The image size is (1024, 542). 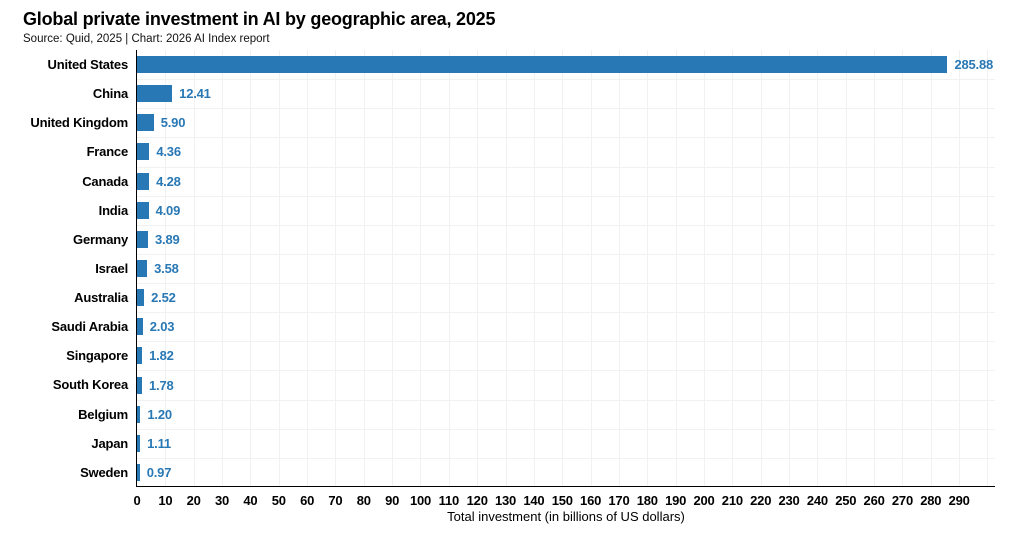 I want to click on bar-row: 1.20, so click(x=566, y=414).